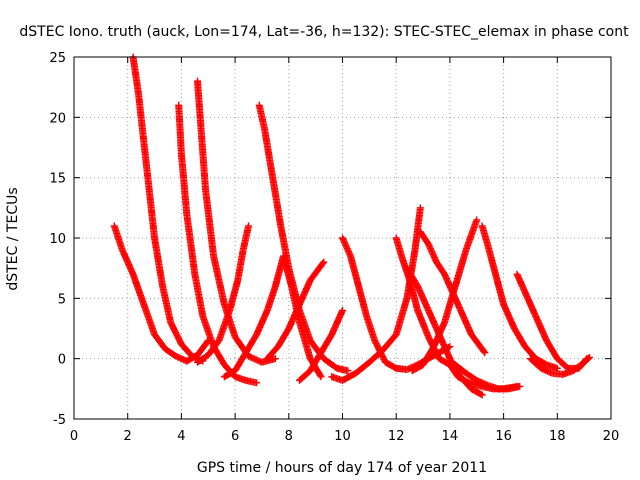 Image resolution: width=640 pixels, height=480 pixels. Describe the element at coordinates (62, 360) in the screenshot. I see `y-tick-label: 0` at that location.